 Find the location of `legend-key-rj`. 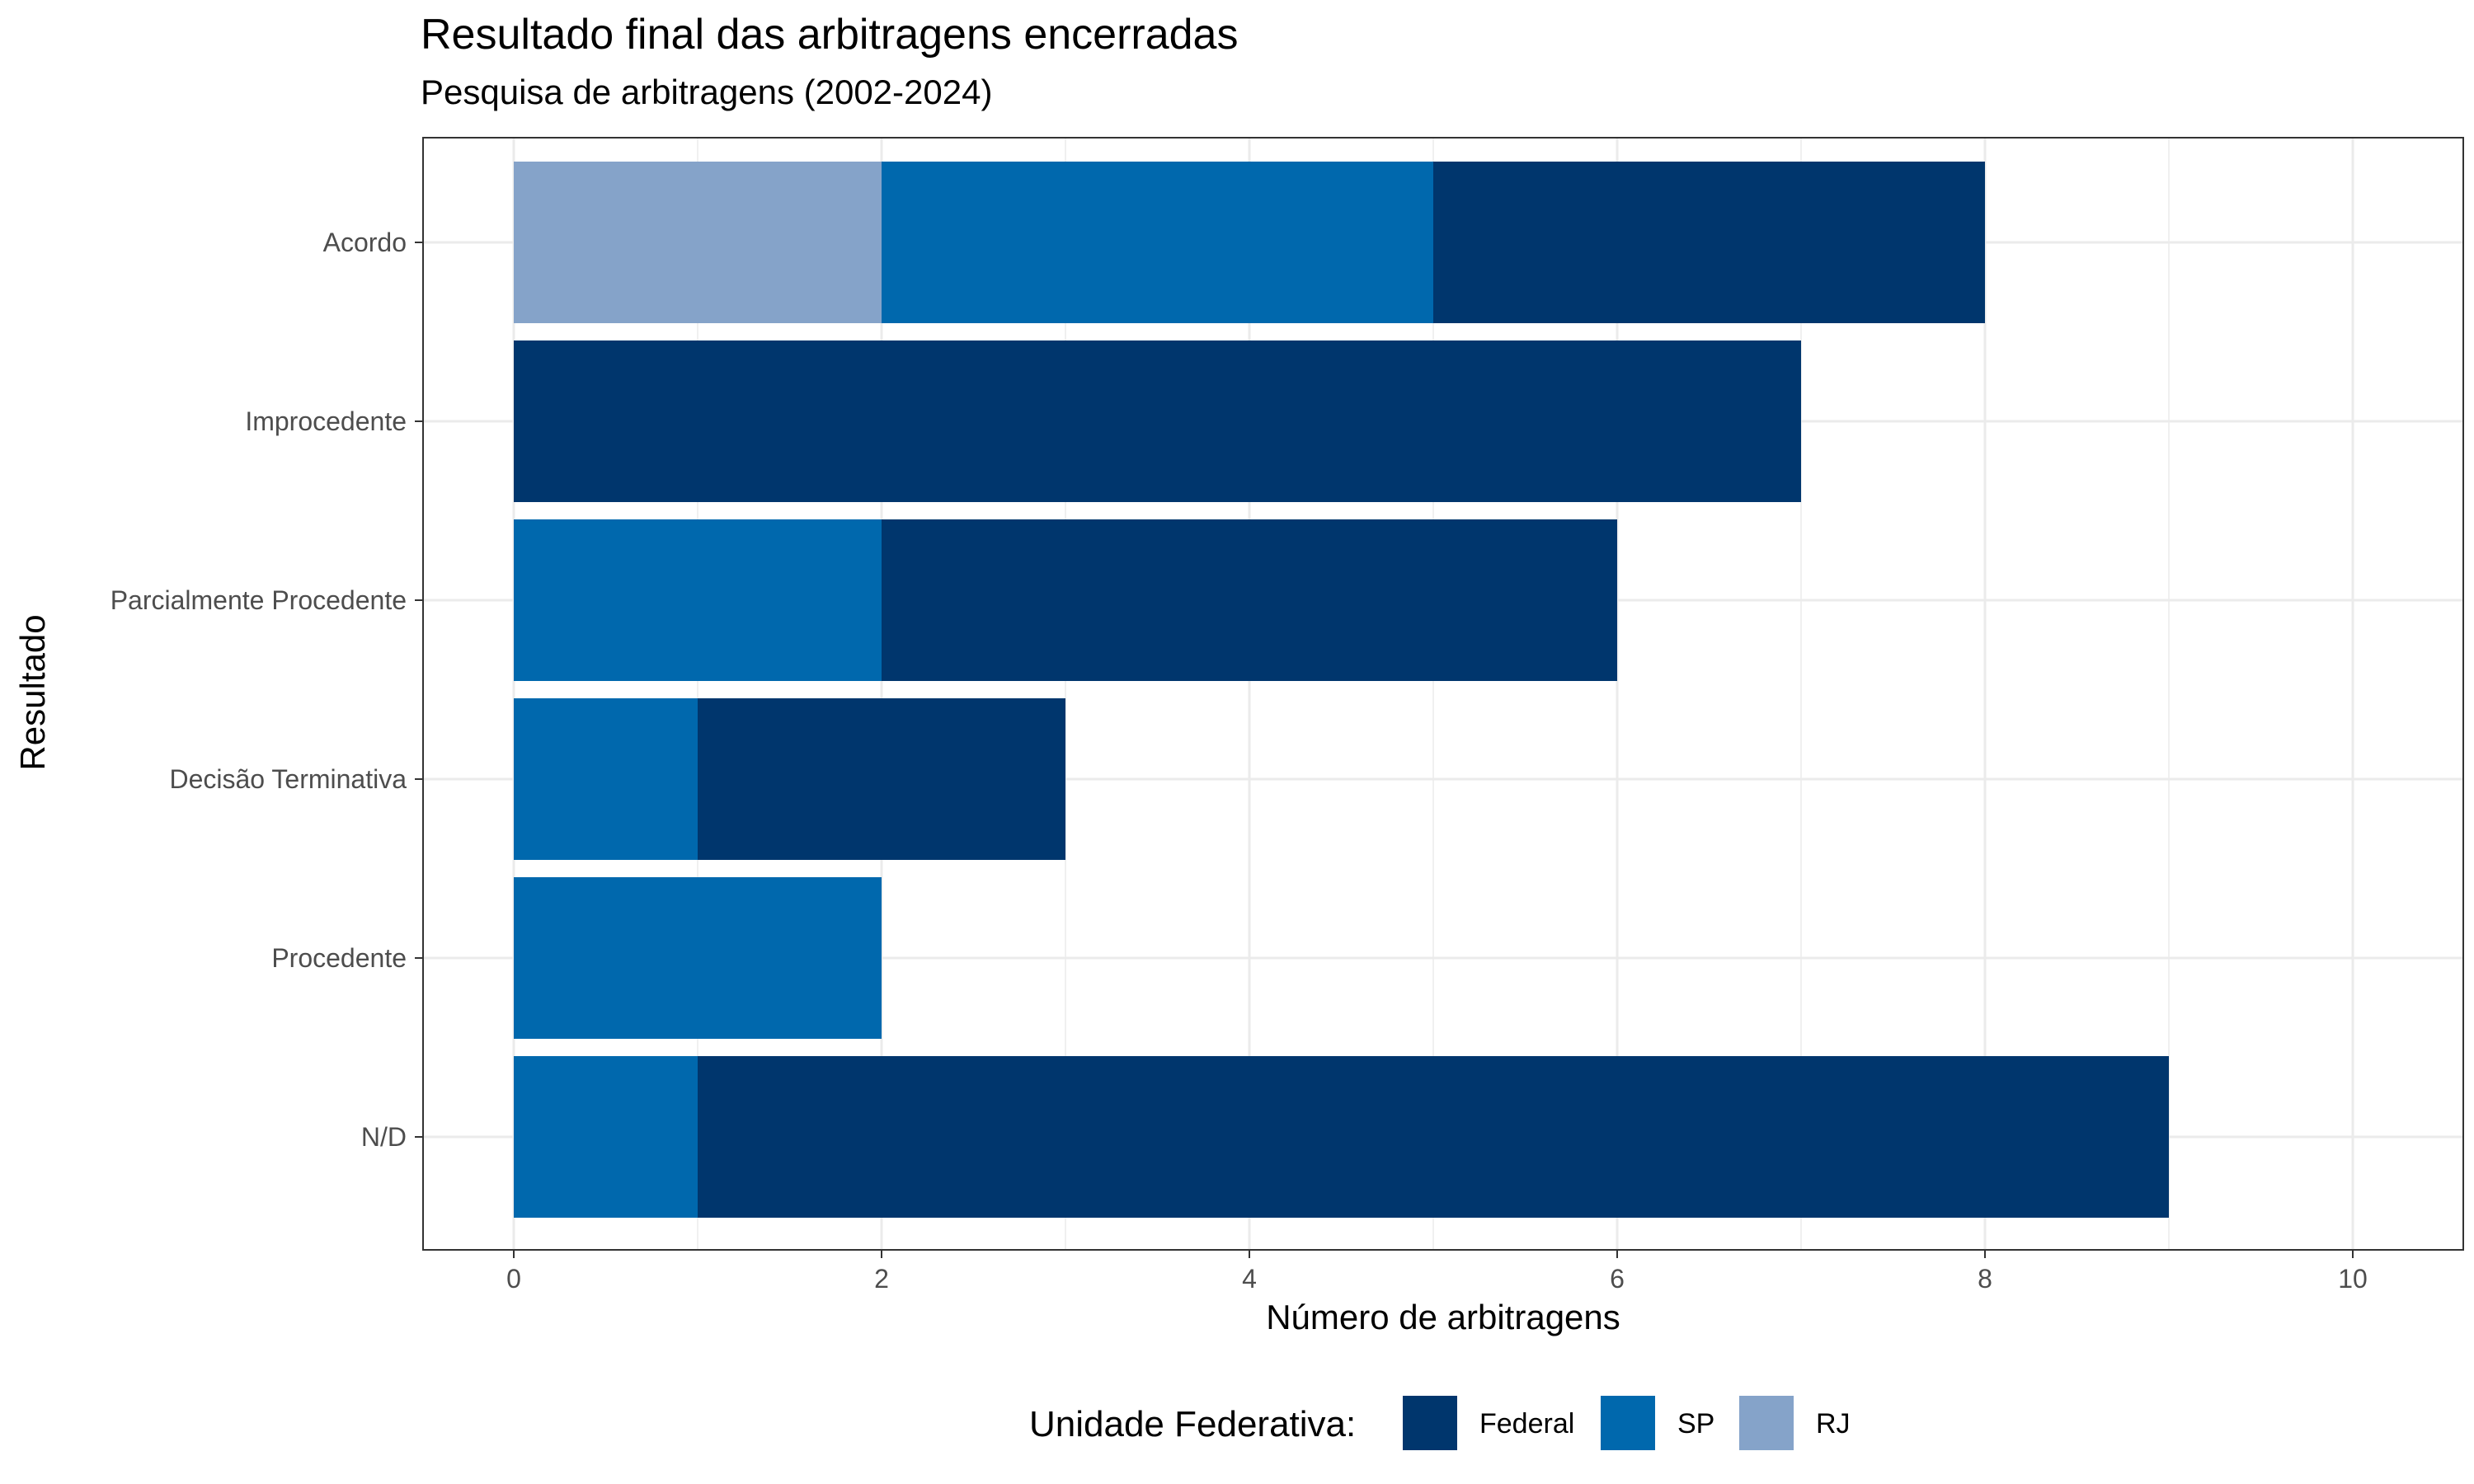

legend-key-rj is located at coordinates (1766, 1423).